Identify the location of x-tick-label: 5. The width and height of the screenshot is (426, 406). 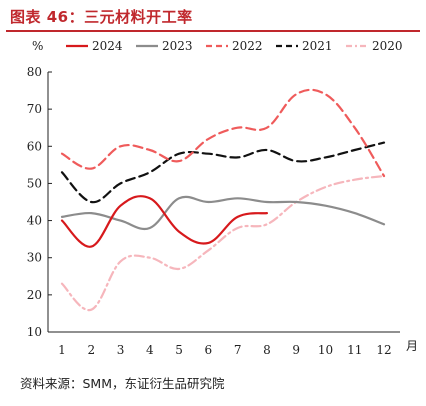
(179, 350).